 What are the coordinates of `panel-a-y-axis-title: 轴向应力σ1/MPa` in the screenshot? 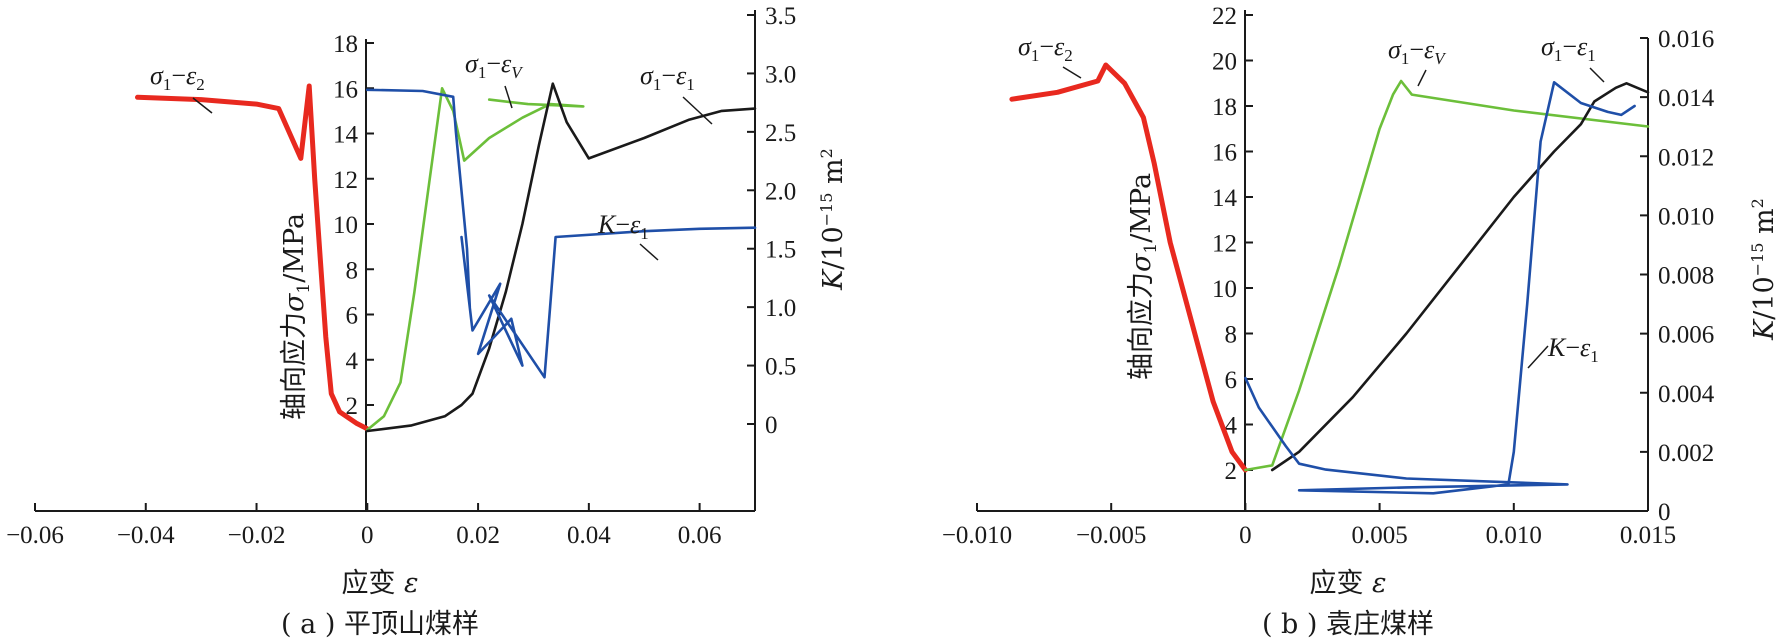 It's located at (296, 316).